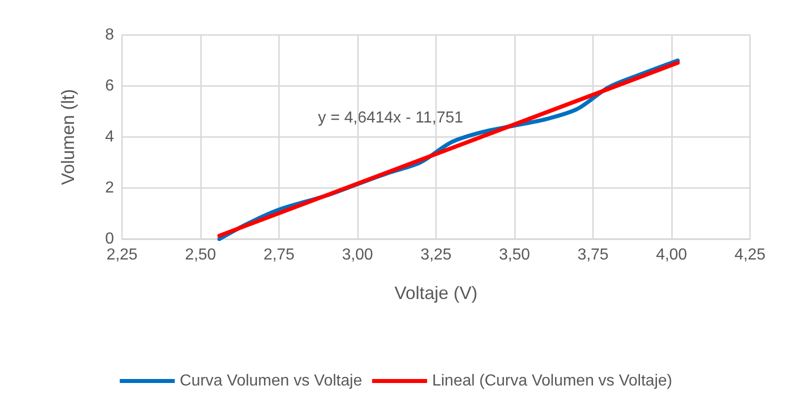 This screenshot has width=792, height=414. What do you see at coordinates (279, 255) in the screenshot?
I see `x-tick-label: 2,75` at bounding box center [279, 255].